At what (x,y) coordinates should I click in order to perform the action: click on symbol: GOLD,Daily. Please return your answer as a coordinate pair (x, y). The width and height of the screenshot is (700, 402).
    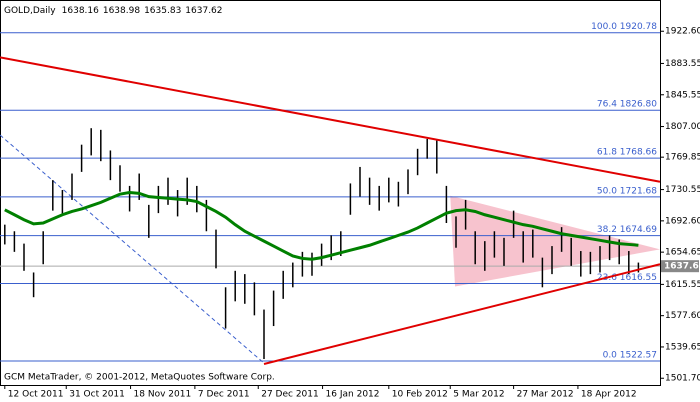
    Looking at the image, I should click on (30, 11).